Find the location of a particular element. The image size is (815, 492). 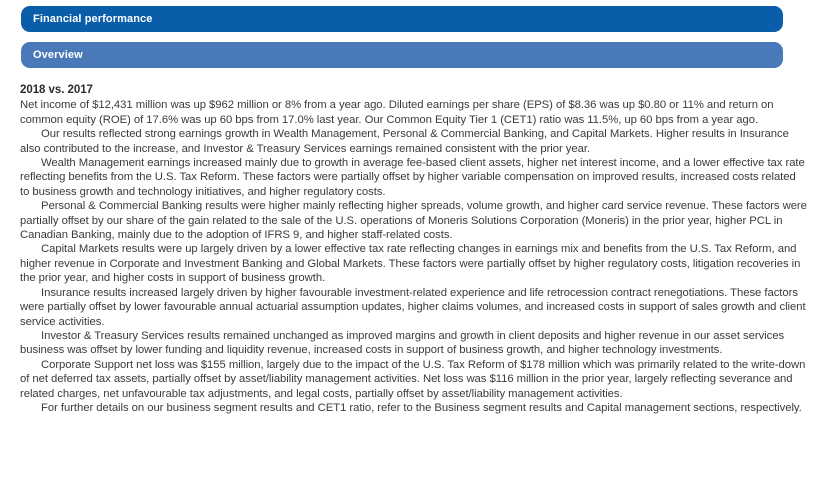

section-header-financial-performance: Financial performance is located at coordinates (402, 19).